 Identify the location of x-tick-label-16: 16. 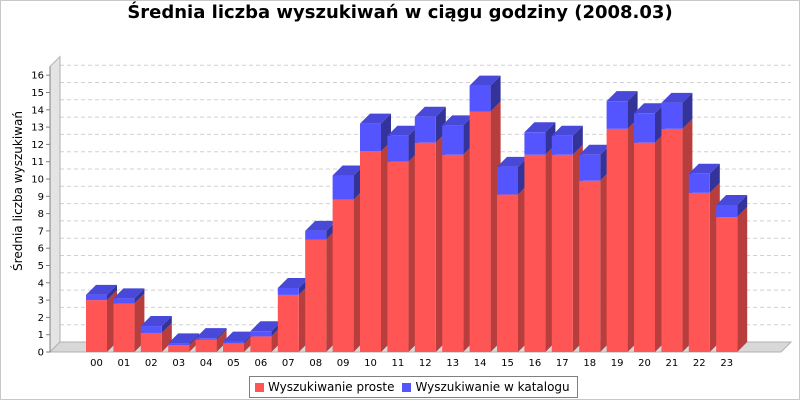
(535, 363).